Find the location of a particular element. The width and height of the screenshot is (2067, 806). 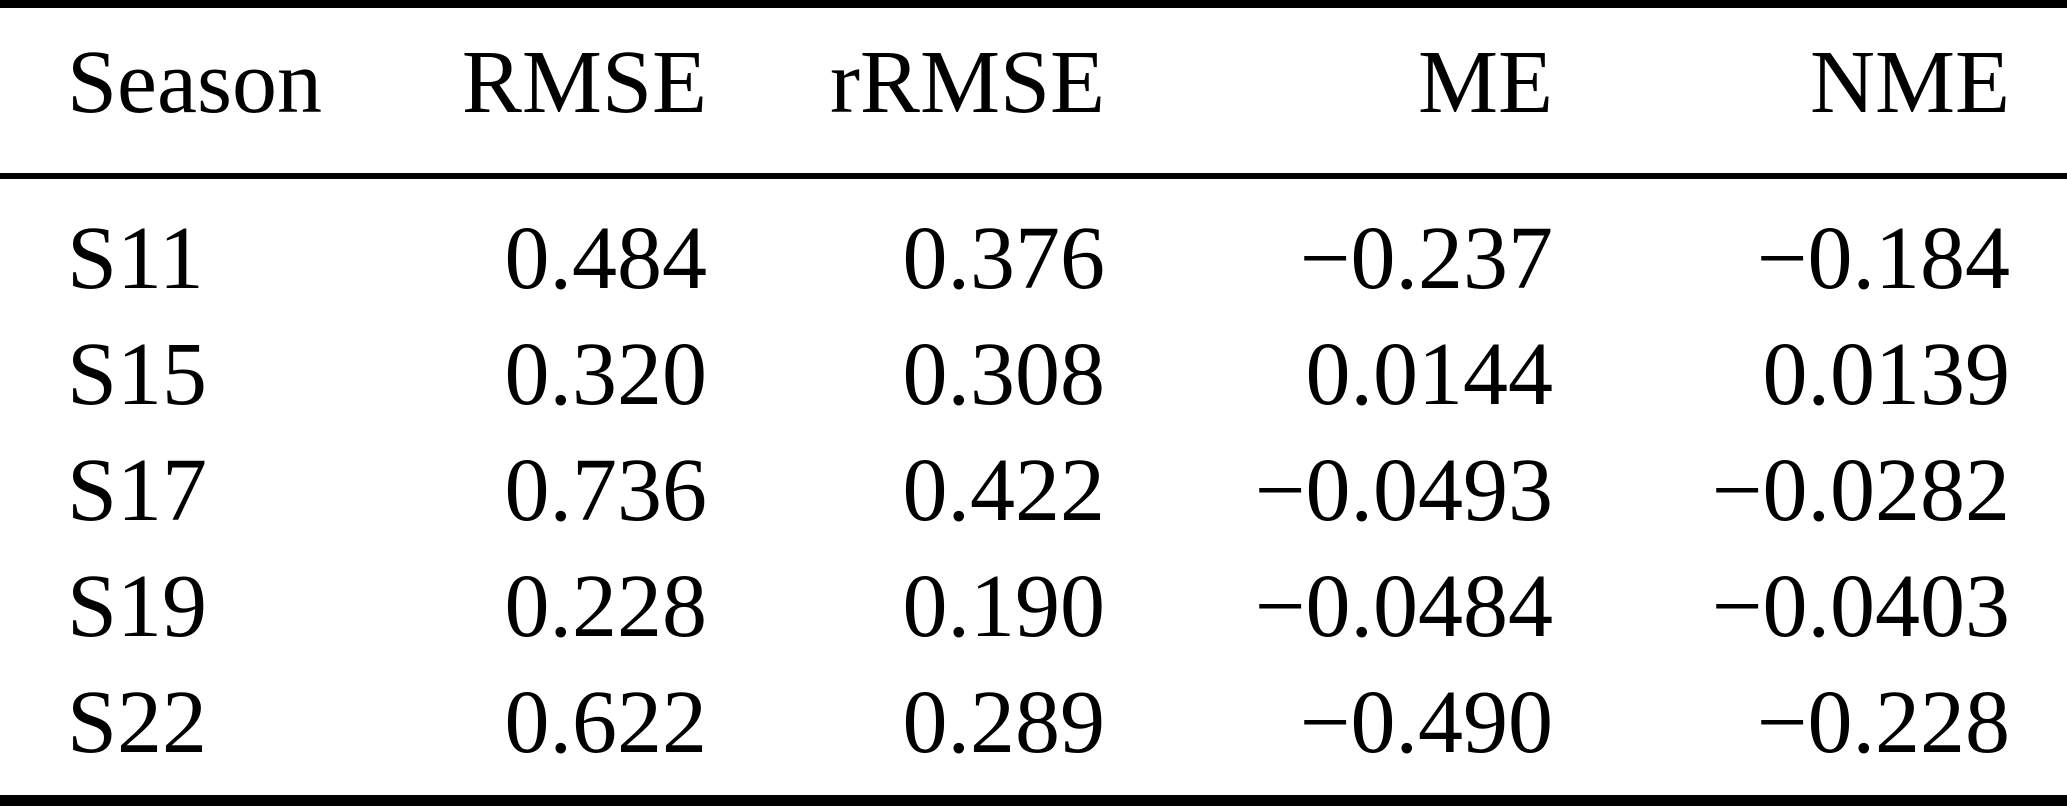

cell-nme: −0.0282 is located at coordinates (1860, 490).